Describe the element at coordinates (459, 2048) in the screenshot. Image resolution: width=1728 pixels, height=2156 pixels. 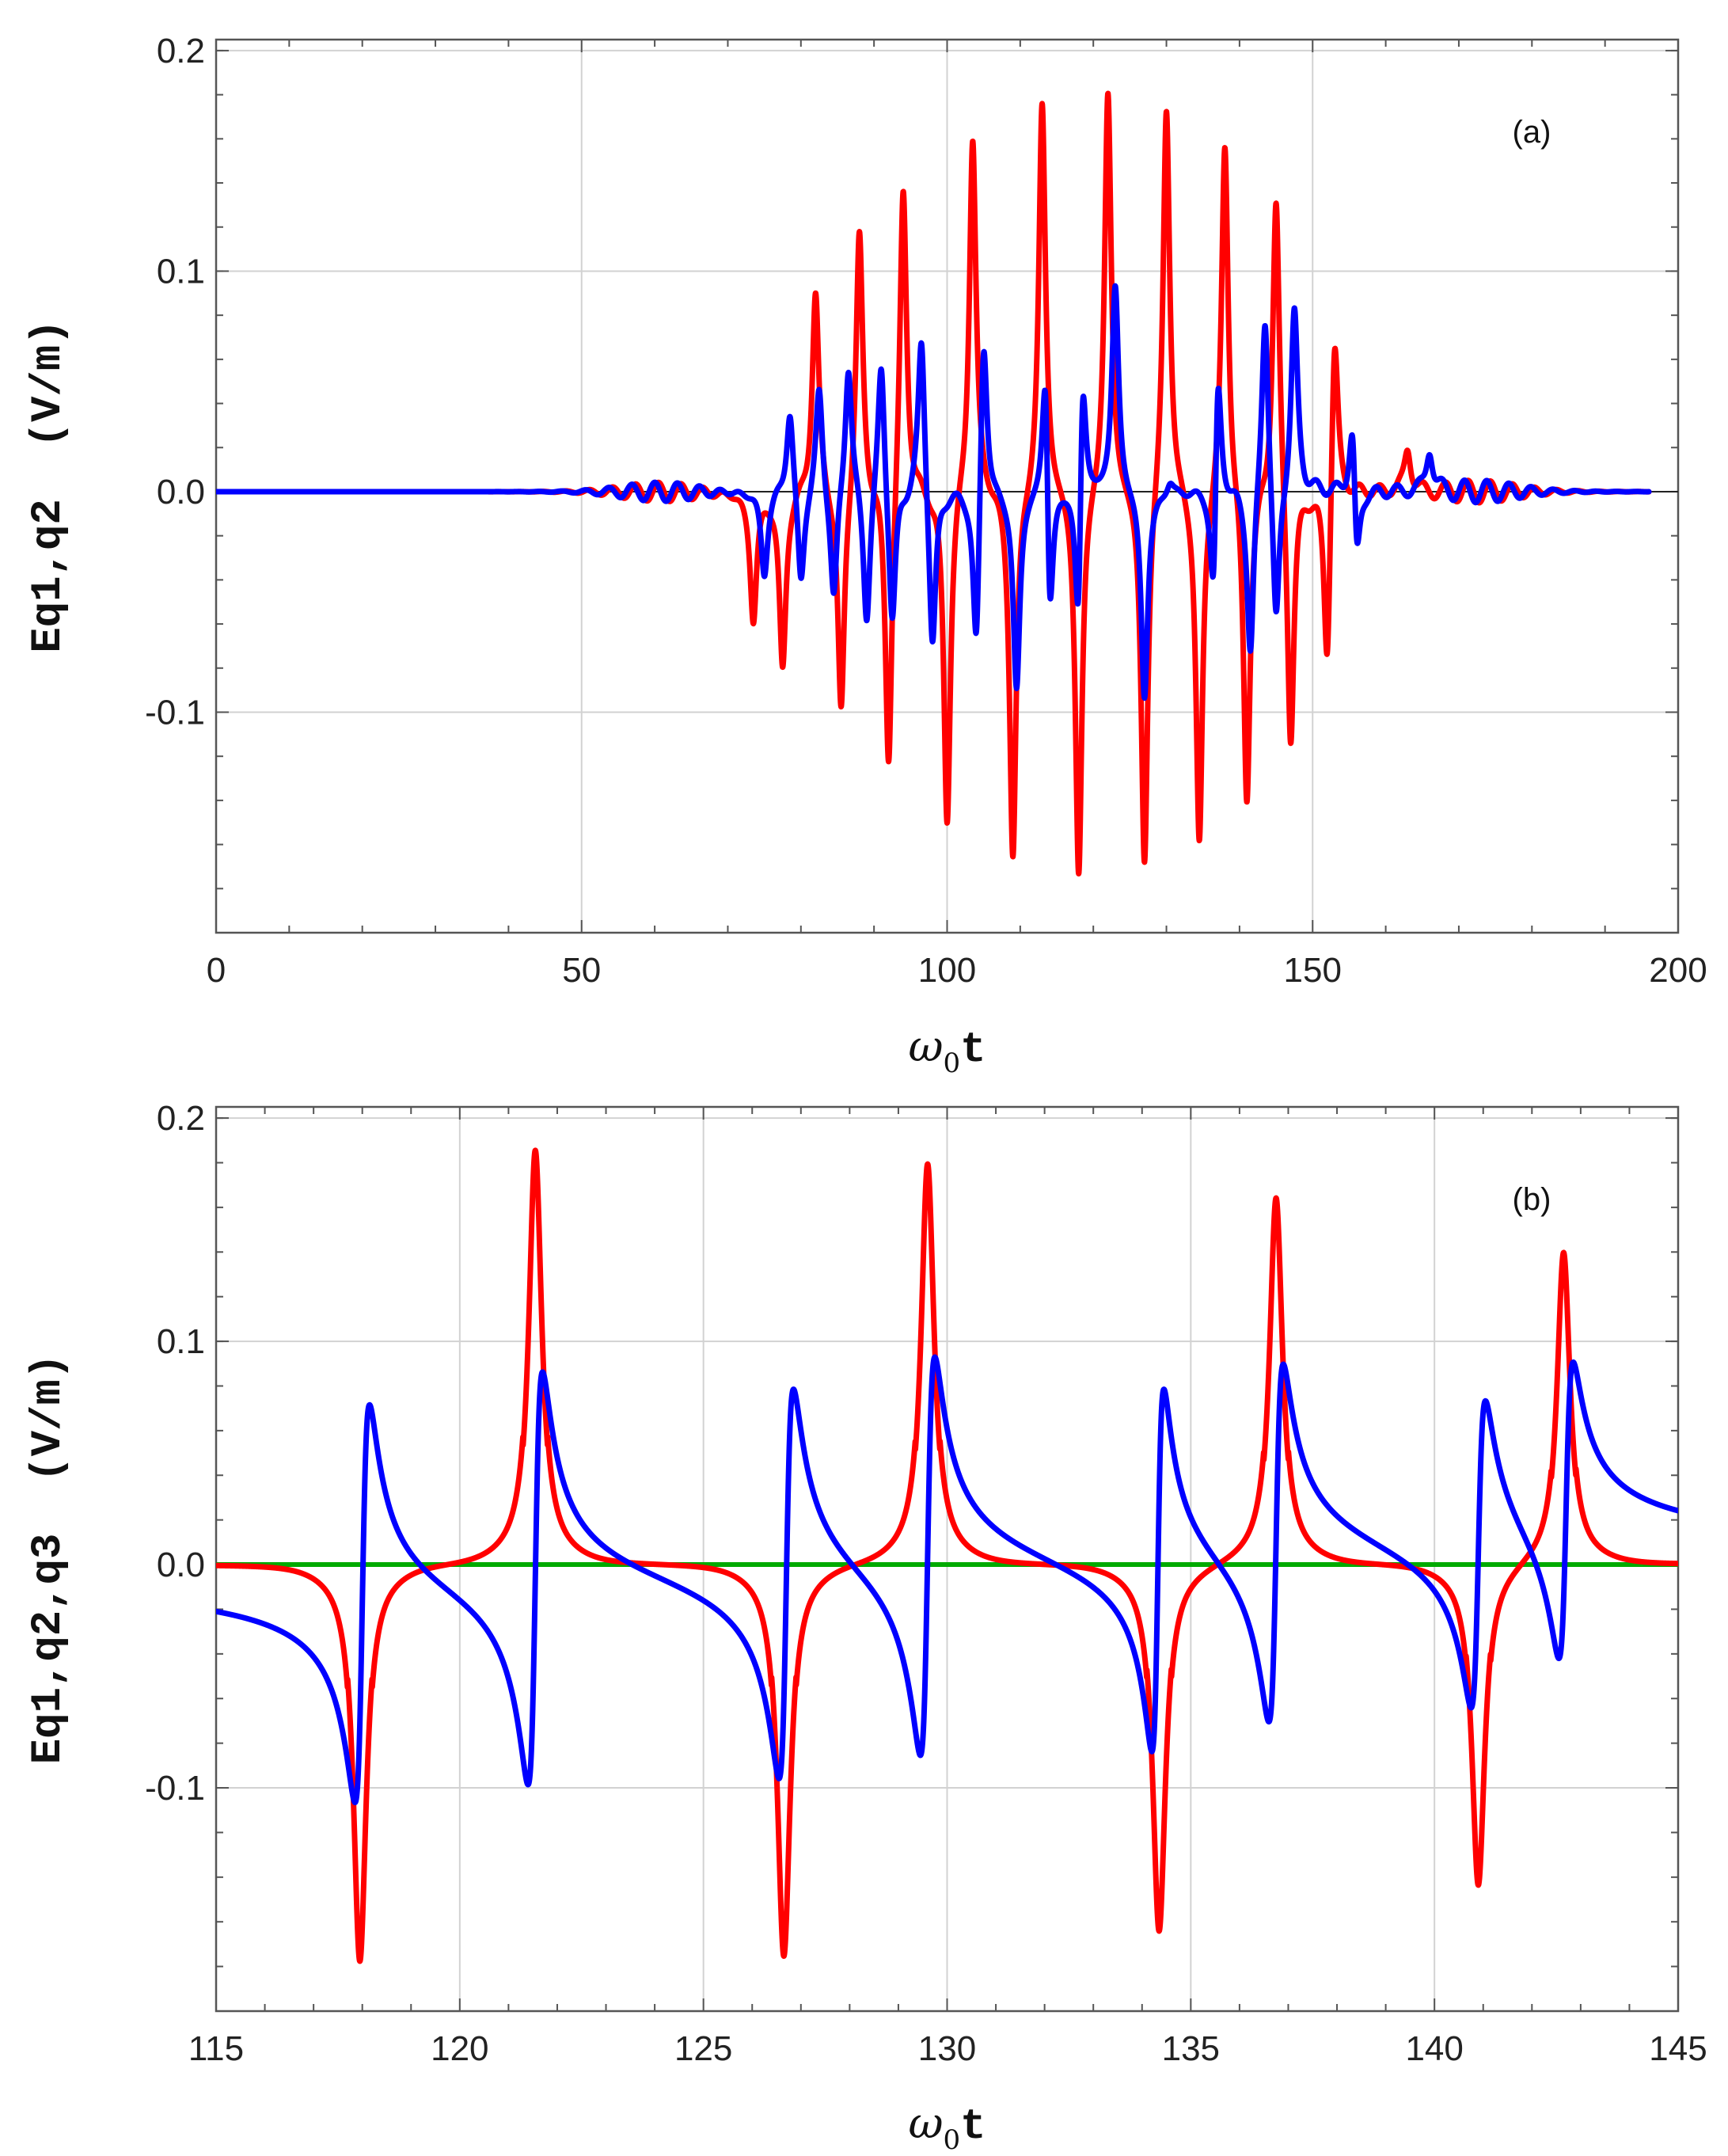
I see `x-tick-label: 120` at that location.